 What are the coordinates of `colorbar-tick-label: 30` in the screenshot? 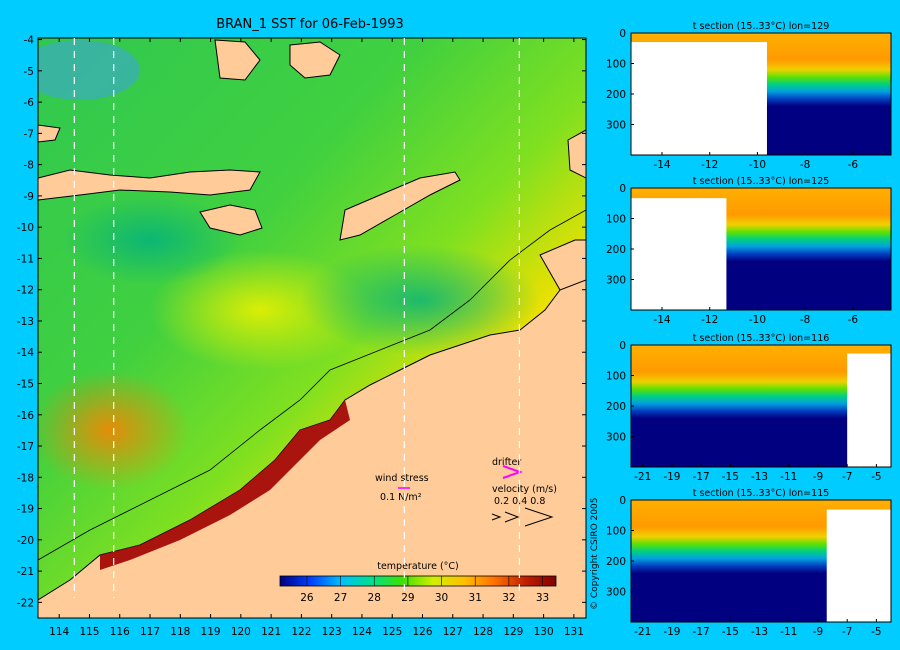 It's located at (441, 598).